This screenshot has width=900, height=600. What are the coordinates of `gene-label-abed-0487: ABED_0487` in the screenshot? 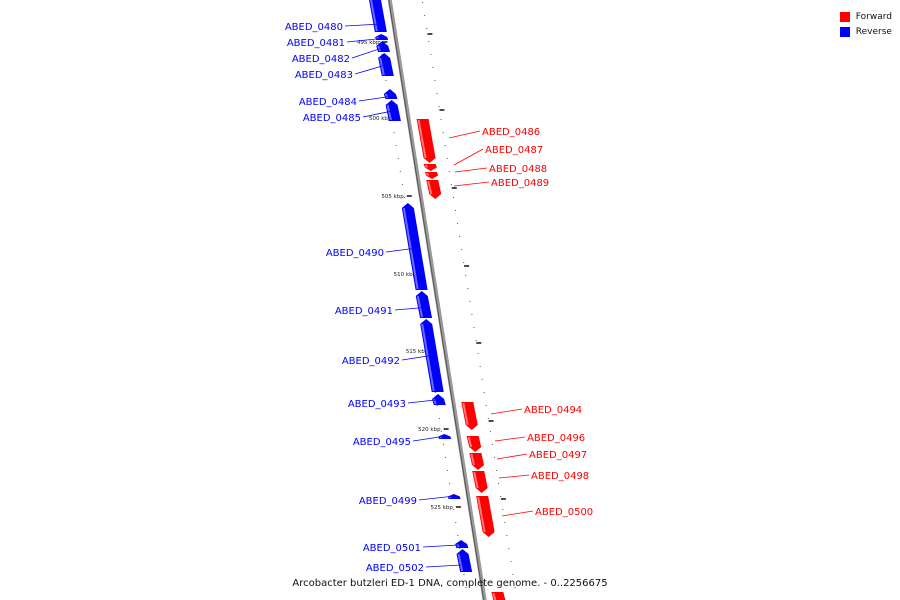 It's located at (514, 150).